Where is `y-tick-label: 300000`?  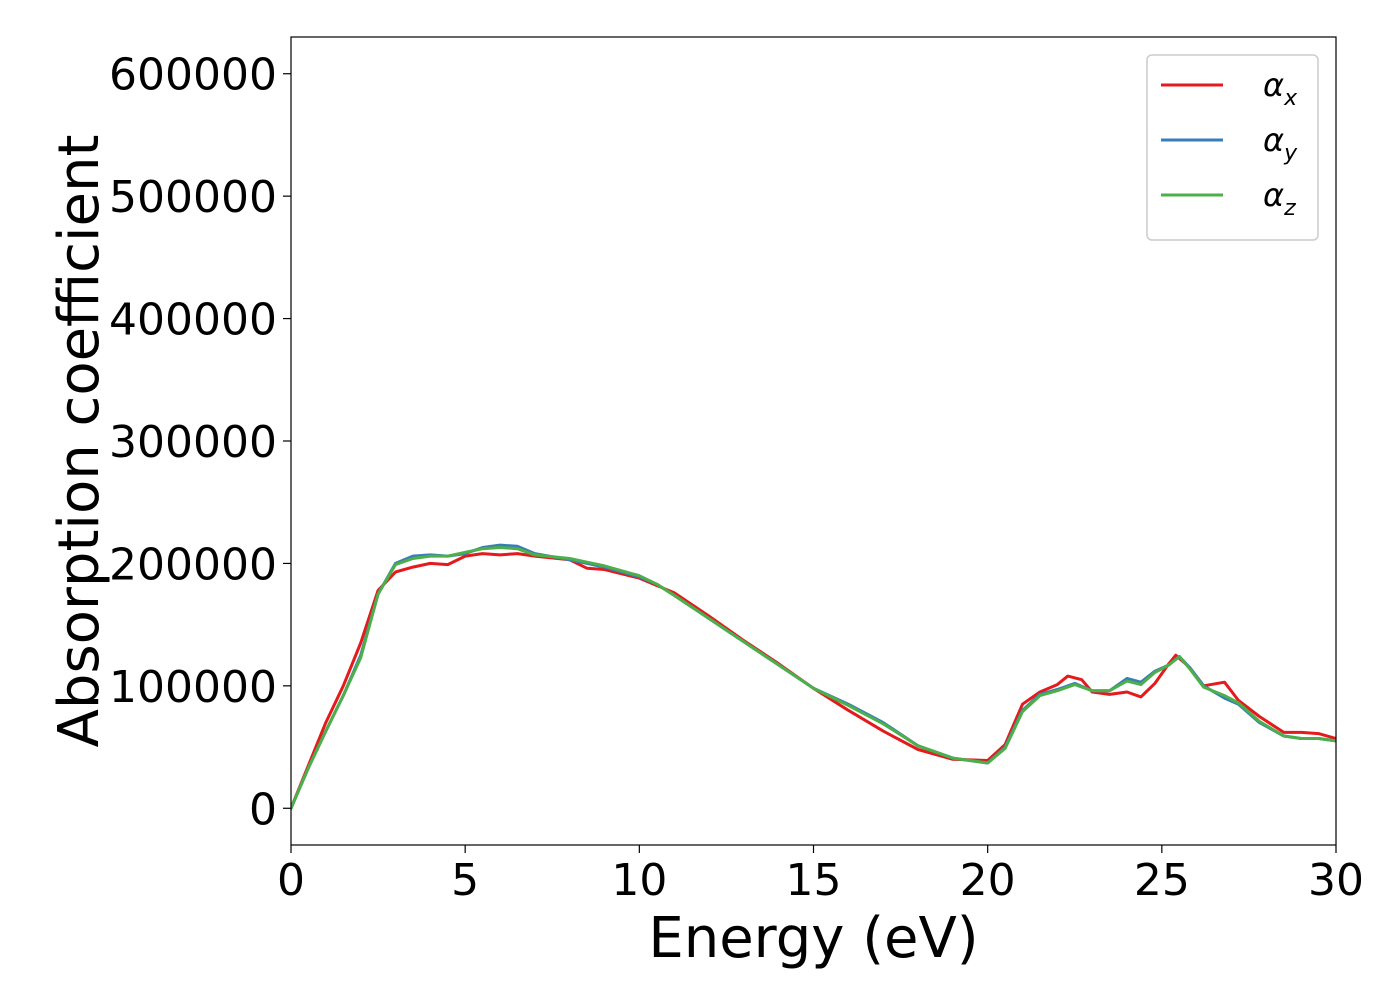 y-tick-label: 300000 is located at coordinates (193, 442).